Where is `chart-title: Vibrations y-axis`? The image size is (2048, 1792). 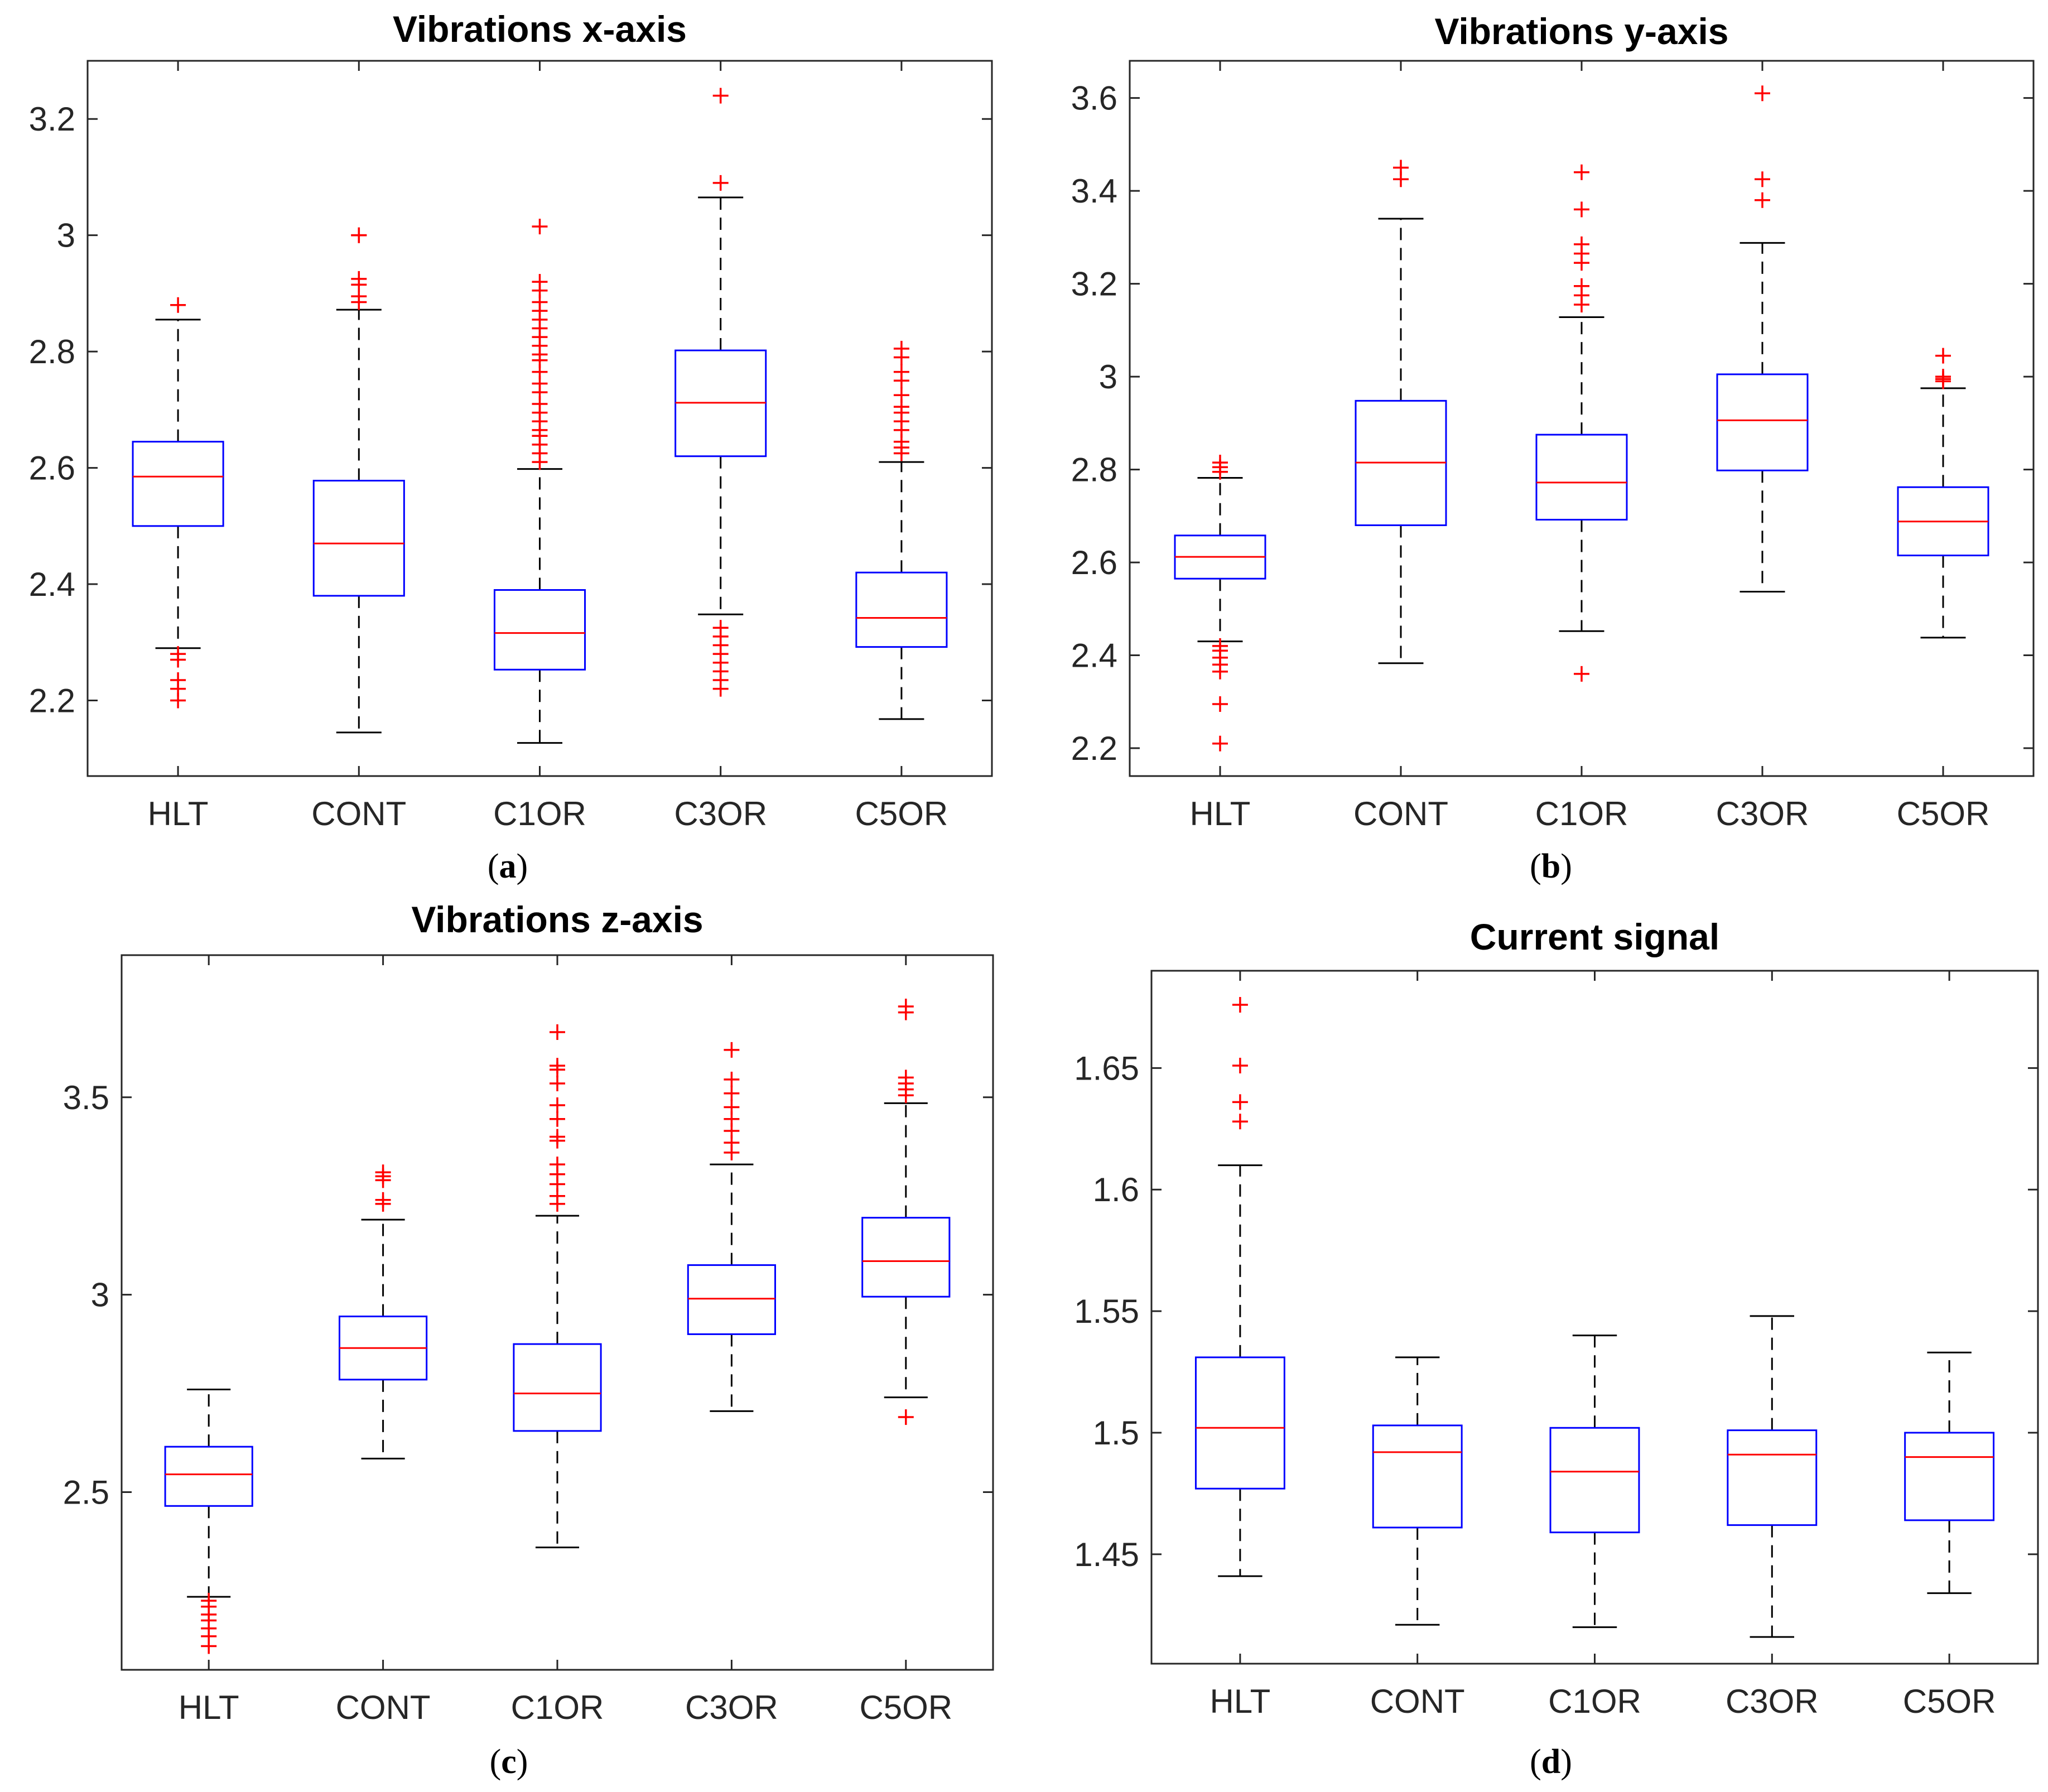
chart-title: Vibrations y-axis is located at coordinates (1581, 31).